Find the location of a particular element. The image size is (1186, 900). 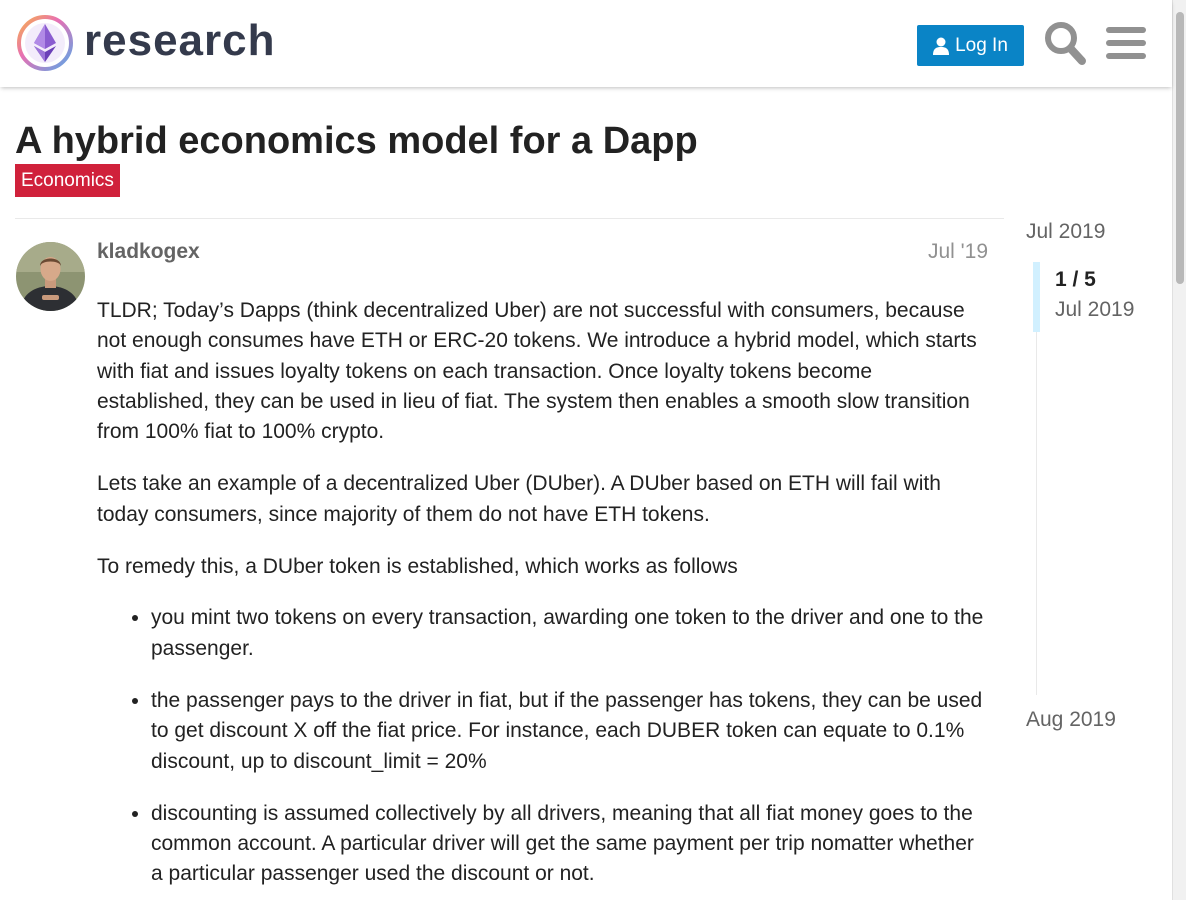

title-divider is located at coordinates (509, 218).